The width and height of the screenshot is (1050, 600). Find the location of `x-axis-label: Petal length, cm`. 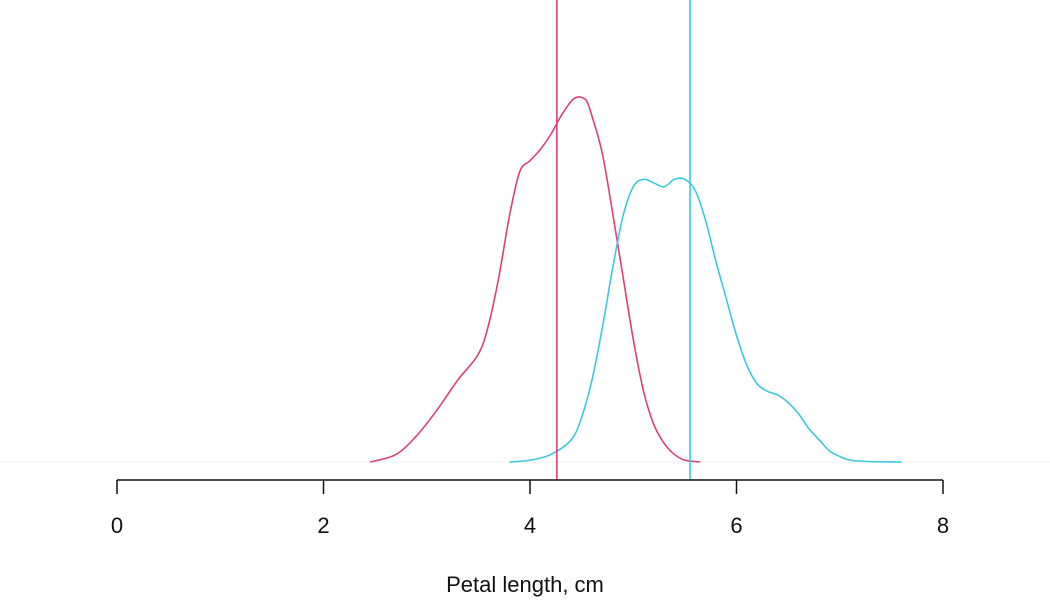

x-axis-label: Petal length, cm is located at coordinates (525, 584).